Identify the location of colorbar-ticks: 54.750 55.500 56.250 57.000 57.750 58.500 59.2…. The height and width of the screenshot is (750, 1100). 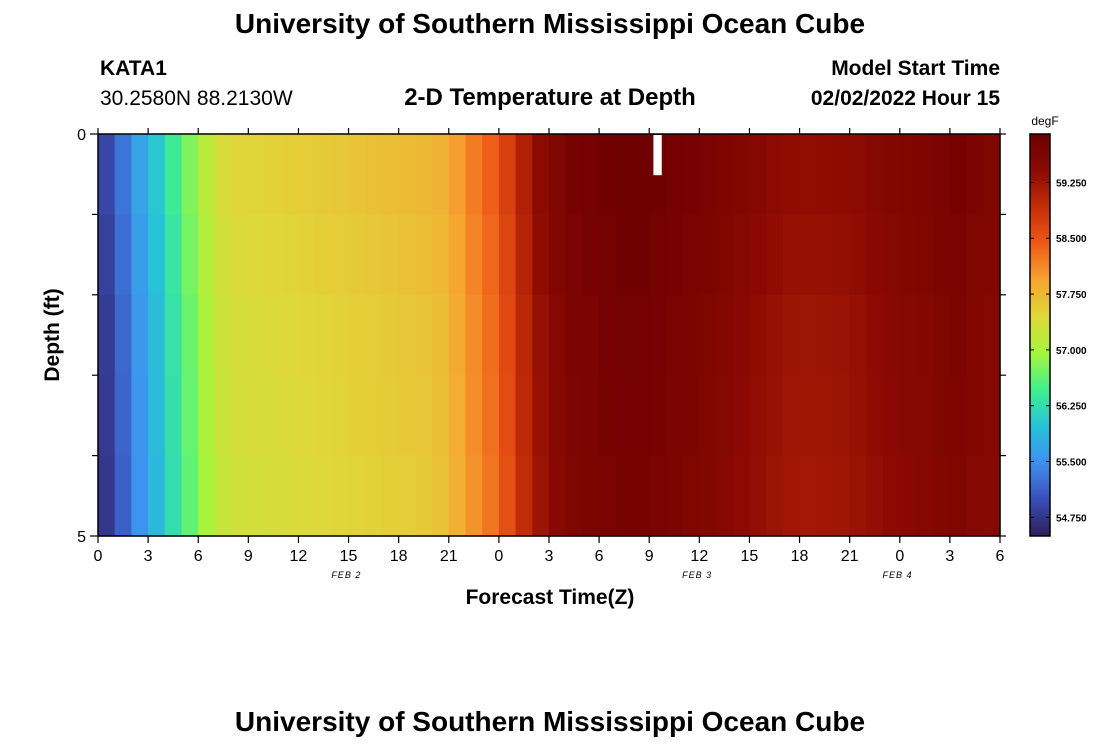
(1058, 351).